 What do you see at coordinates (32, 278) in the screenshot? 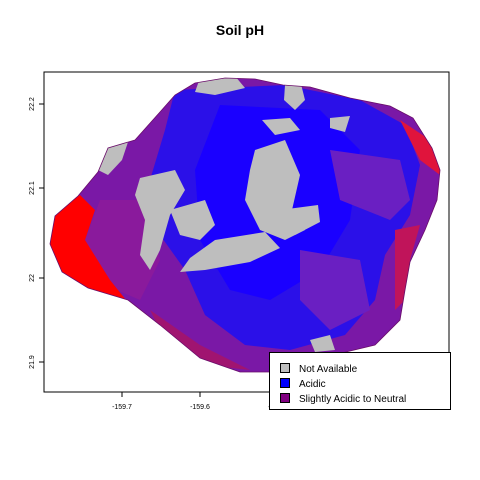
I see `y-tick-label: 22` at bounding box center [32, 278].